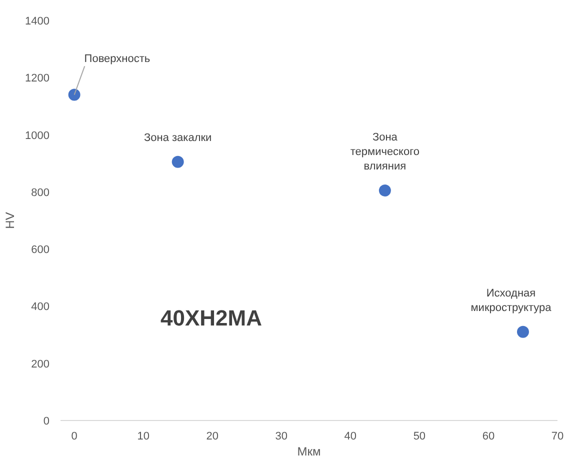  What do you see at coordinates (37, 22) in the screenshot?
I see `y-tick-label: 1400` at bounding box center [37, 22].